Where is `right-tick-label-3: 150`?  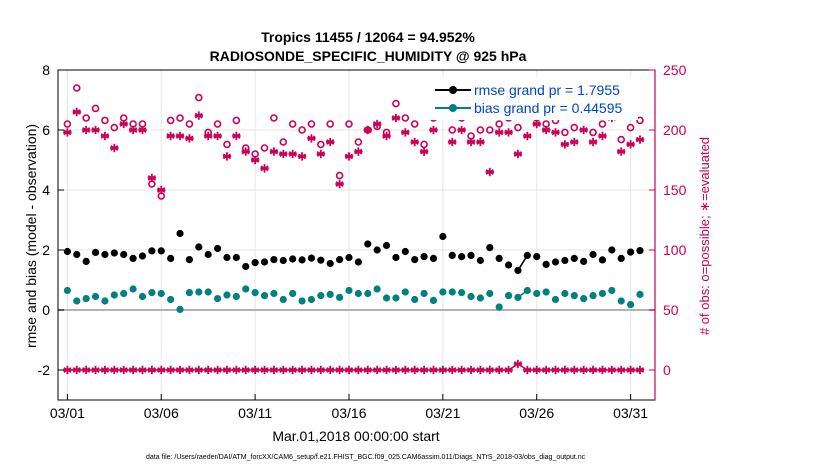 right-tick-label-3: 150 is located at coordinates (675, 190).